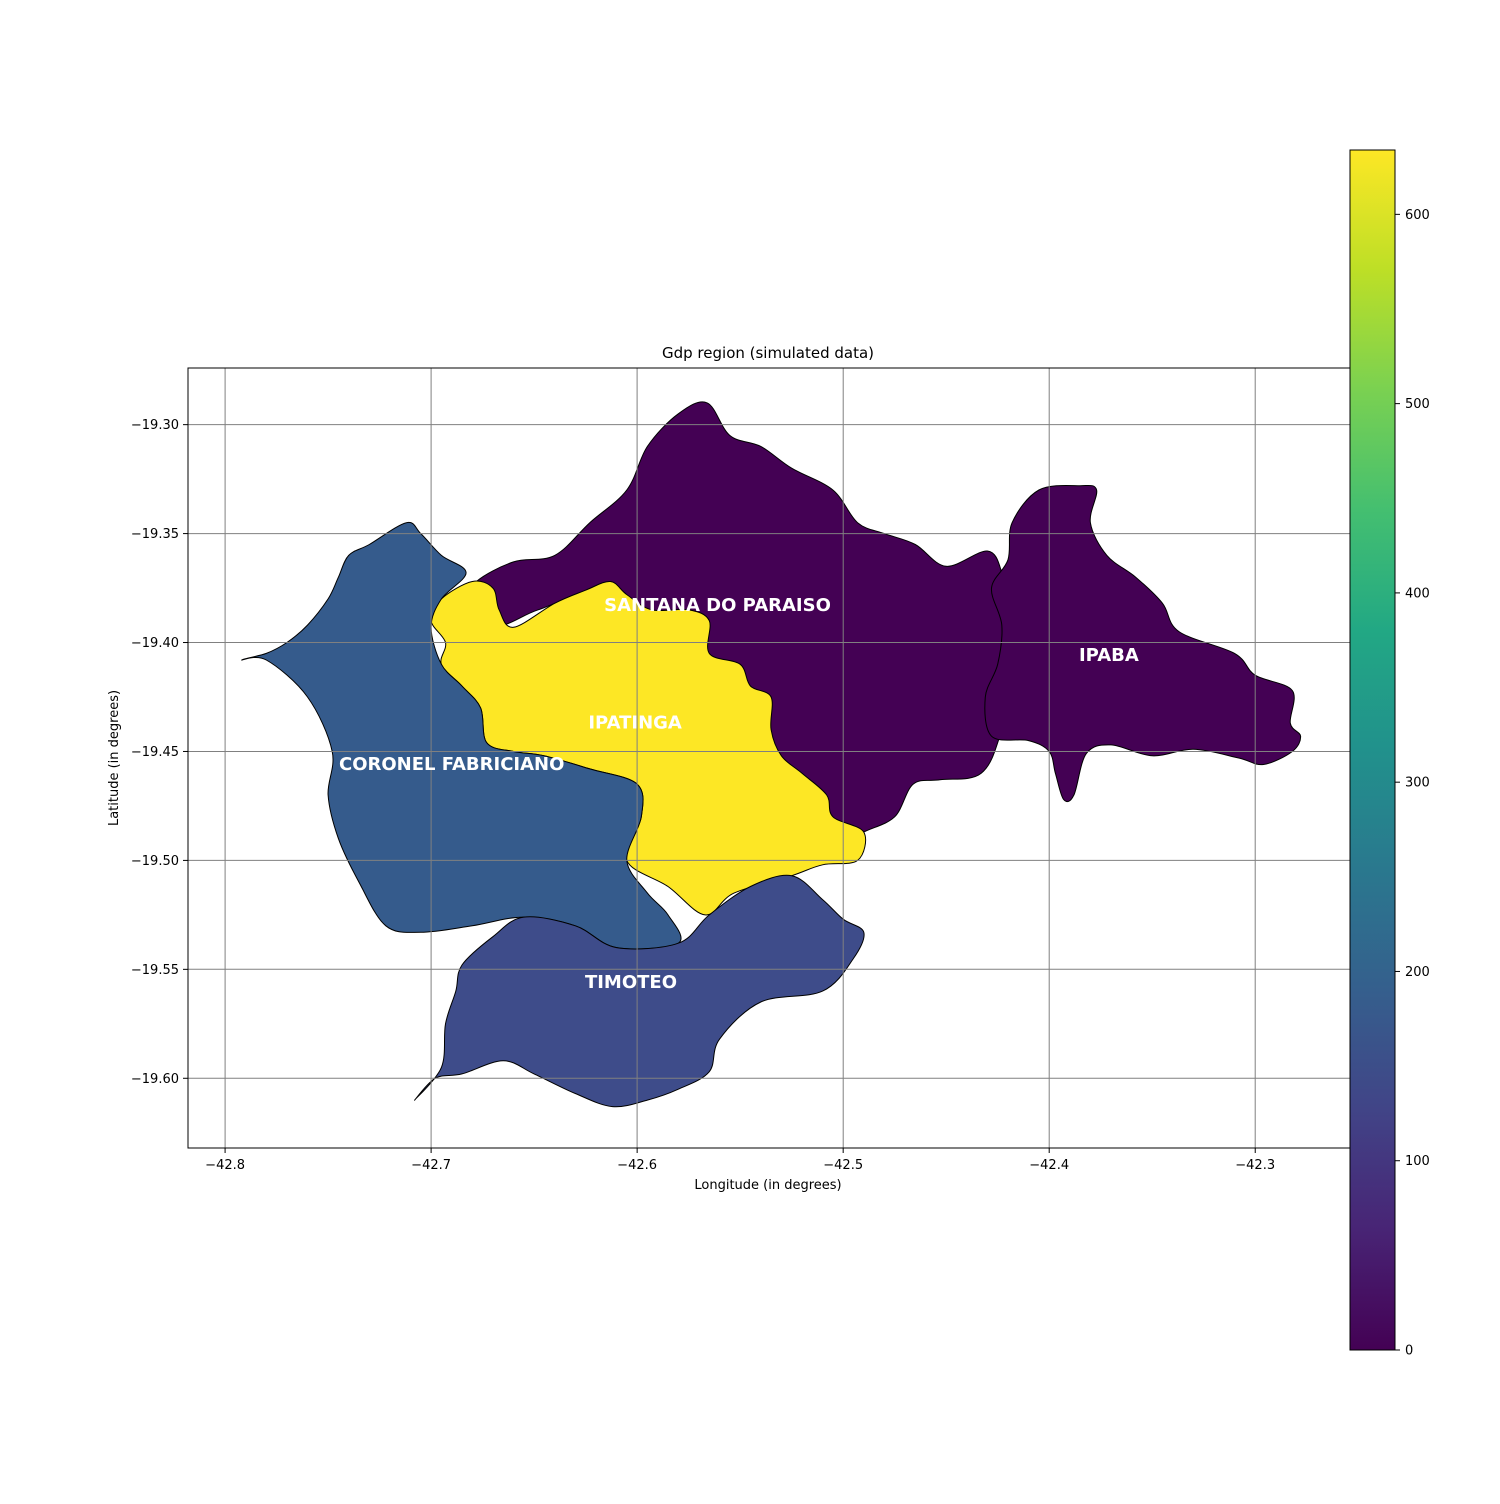 The height and width of the screenshot is (1504, 1500). What do you see at coordinates (155, 970) in the screenshot?
I see `y-tick-label: −19.55` at bounding box center [155, 970].